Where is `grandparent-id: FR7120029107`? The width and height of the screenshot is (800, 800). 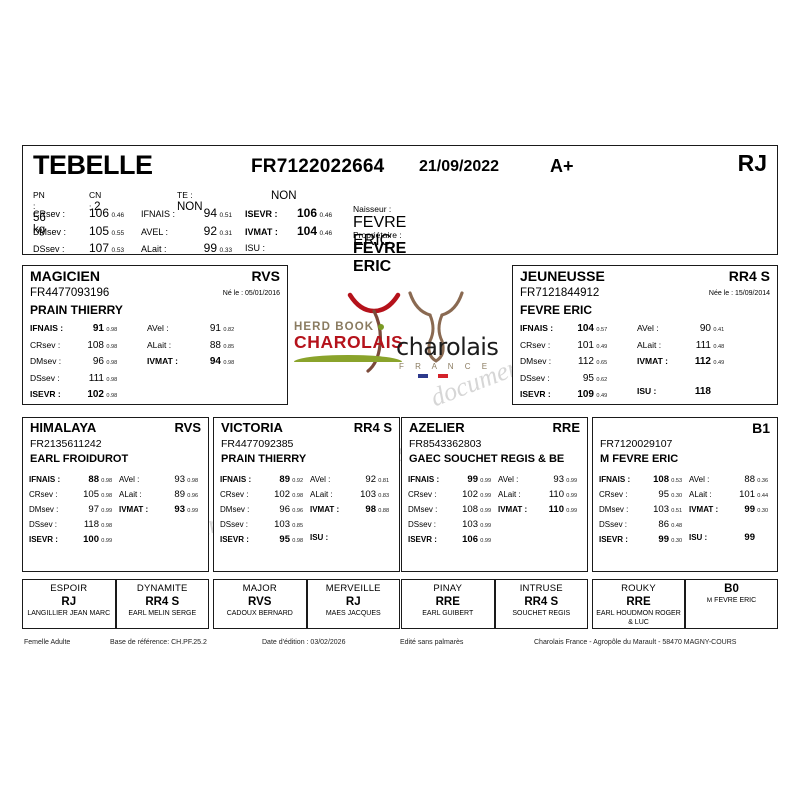 grandparent-id: FR7120029107 is located at coordinates (636, 444).